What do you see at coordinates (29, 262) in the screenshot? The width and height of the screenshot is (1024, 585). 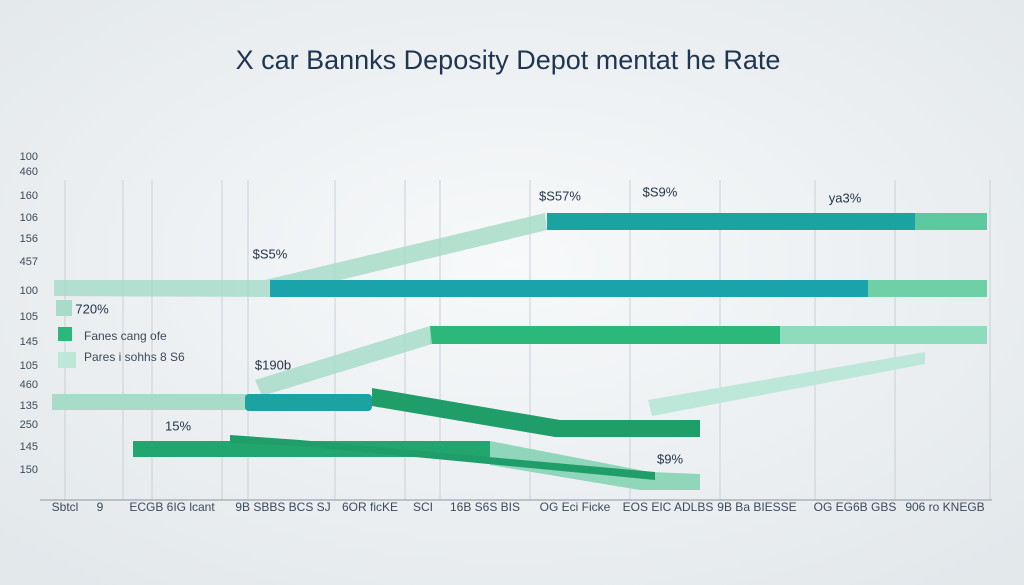 I see `y-tick-label: 457` at bounding box center [29, 262].